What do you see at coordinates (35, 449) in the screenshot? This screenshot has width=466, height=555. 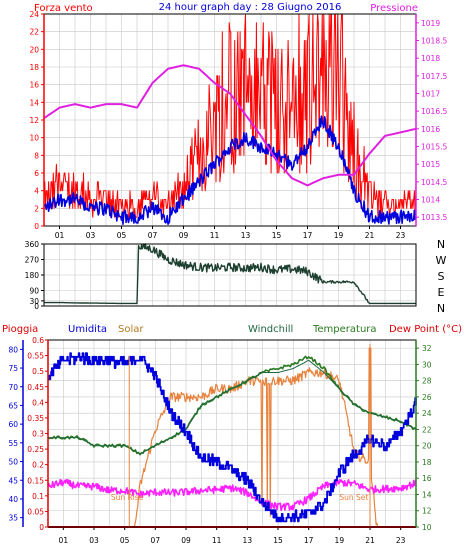 I see `rain-tick-label: 0.25` at bounding box center [35, 449].